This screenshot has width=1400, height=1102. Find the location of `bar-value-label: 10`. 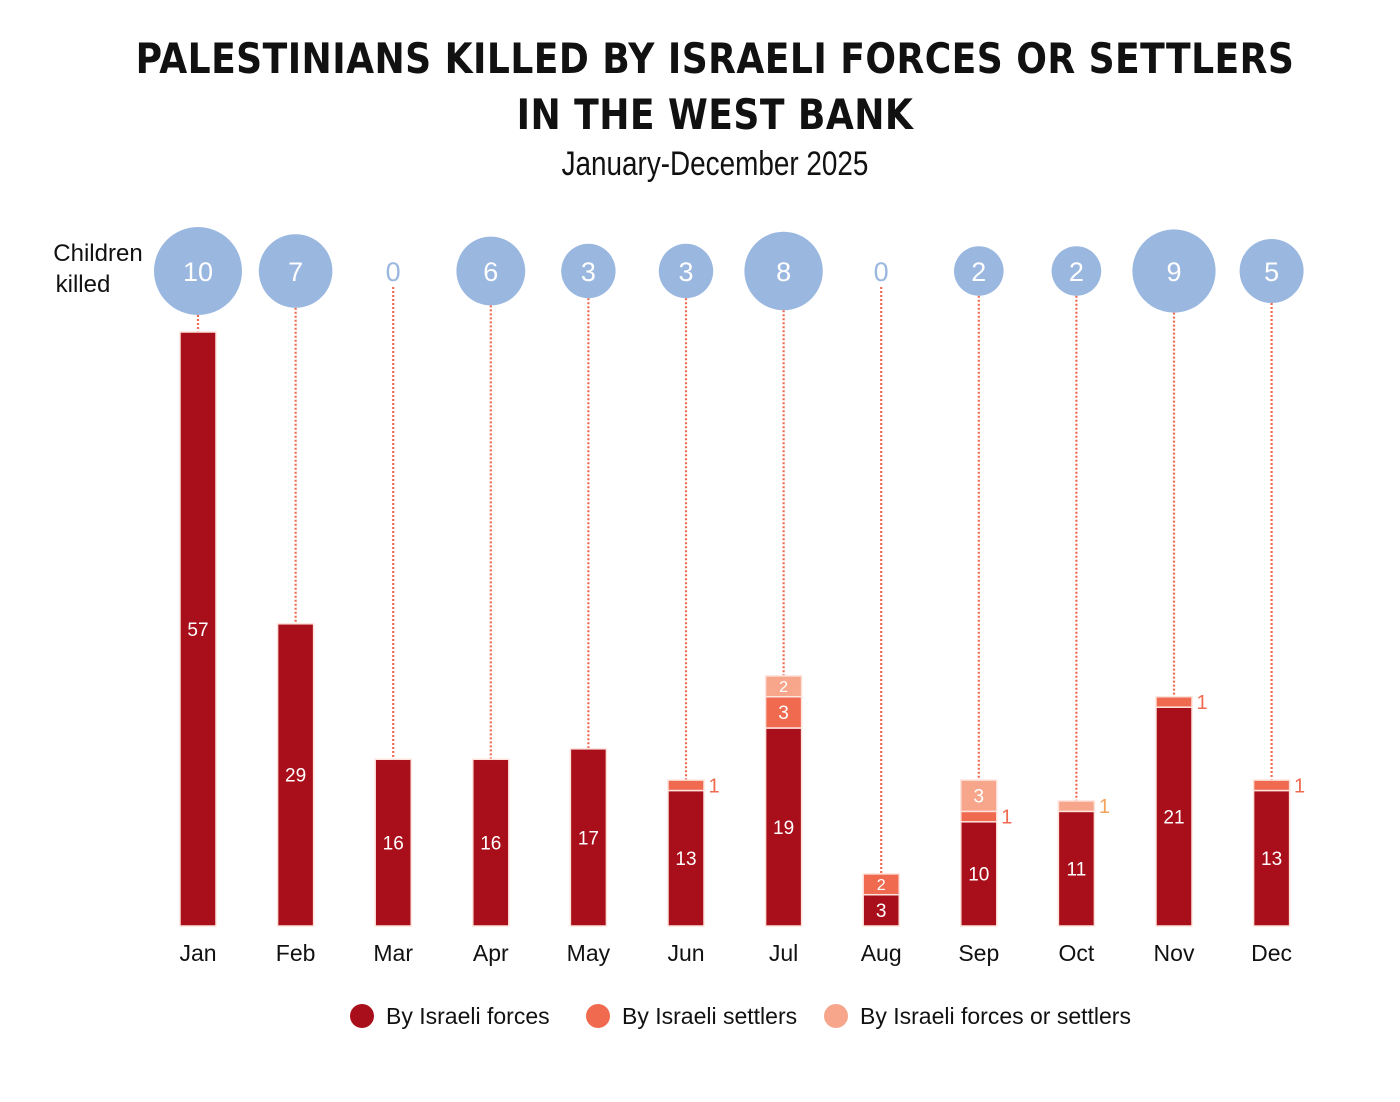

bar-value-label: 10 is located at coordinates (978, 875).